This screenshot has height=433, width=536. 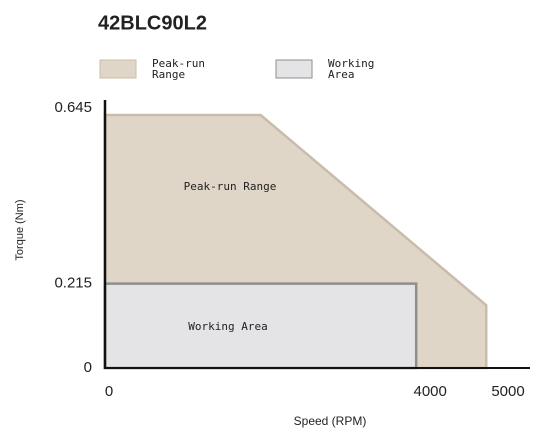 What do you see at coordinates (330, 421) in the screenshot?
I see `x-axis-label: Speed (RPM)` at bounding box center [330, 421].